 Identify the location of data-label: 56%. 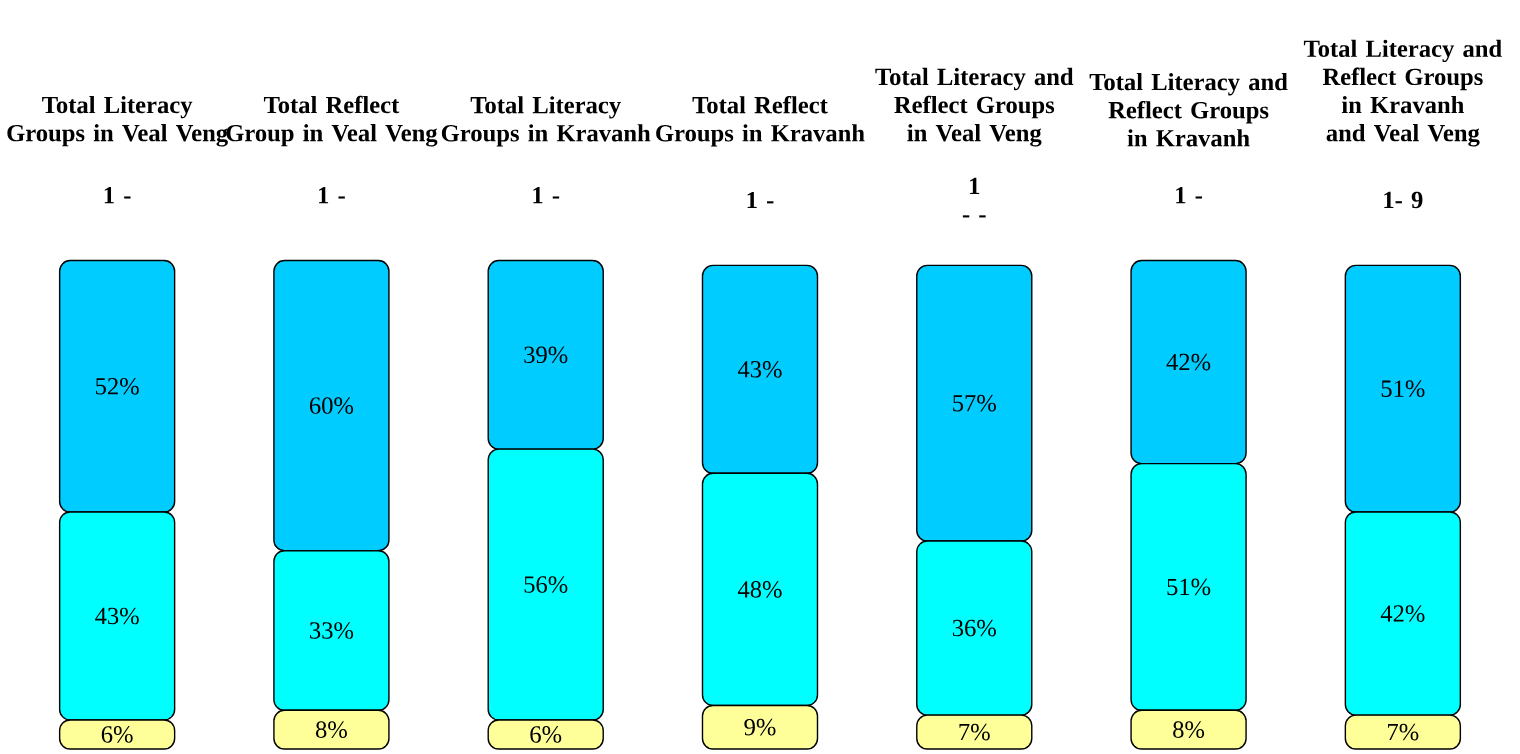
(546, 584).